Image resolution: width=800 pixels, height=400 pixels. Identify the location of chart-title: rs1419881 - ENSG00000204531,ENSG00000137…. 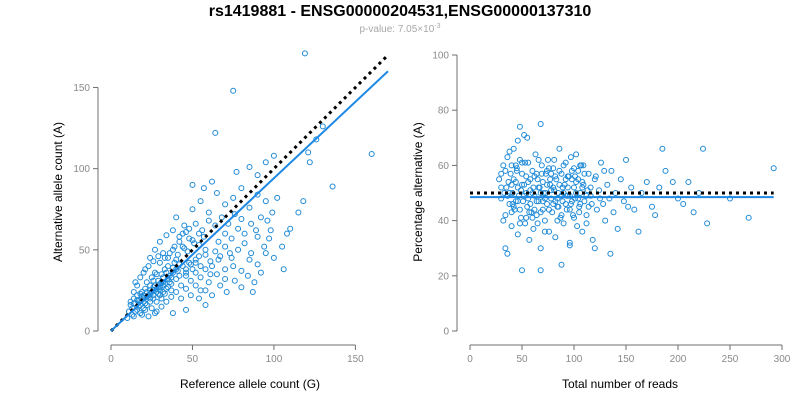
(400, 11).